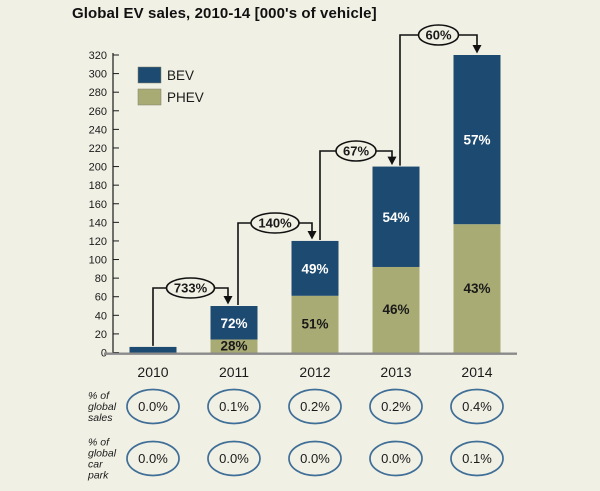  I want to click on footer-value-global-sales-share-2011: 0.1%, so click(234, 406).